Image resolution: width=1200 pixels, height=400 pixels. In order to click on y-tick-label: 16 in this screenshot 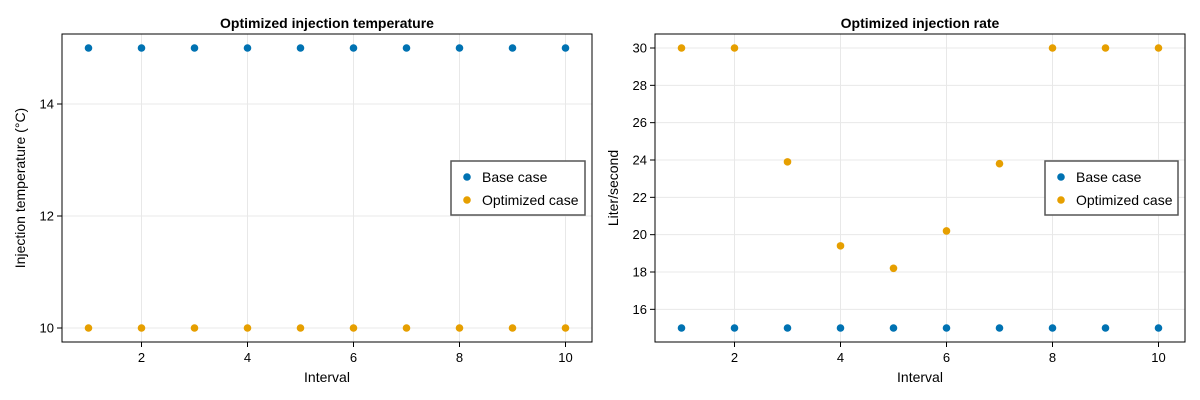, I will do `click(640, 309)`.